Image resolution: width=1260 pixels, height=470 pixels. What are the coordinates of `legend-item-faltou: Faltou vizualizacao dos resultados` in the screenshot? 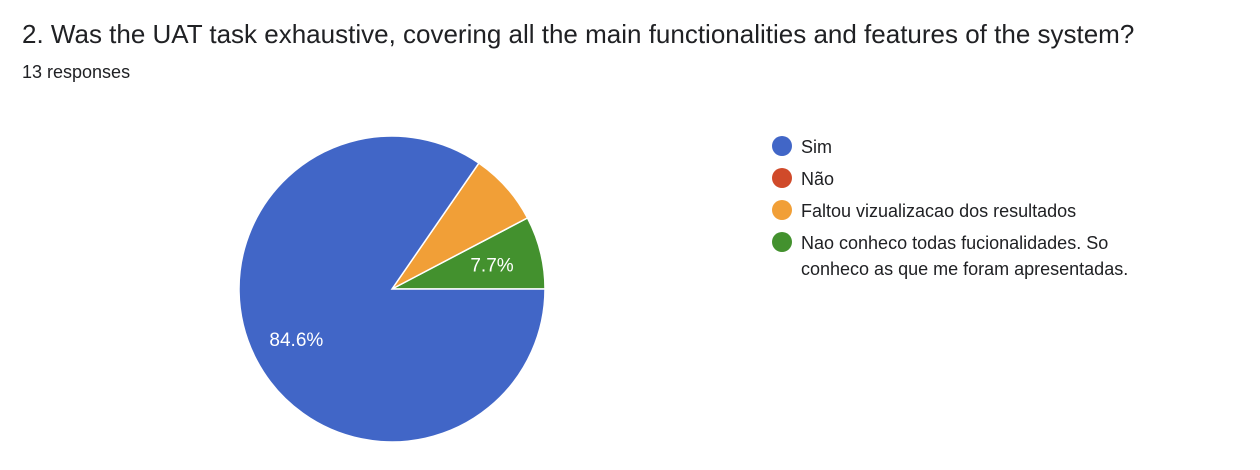 It's located at (982, 211).